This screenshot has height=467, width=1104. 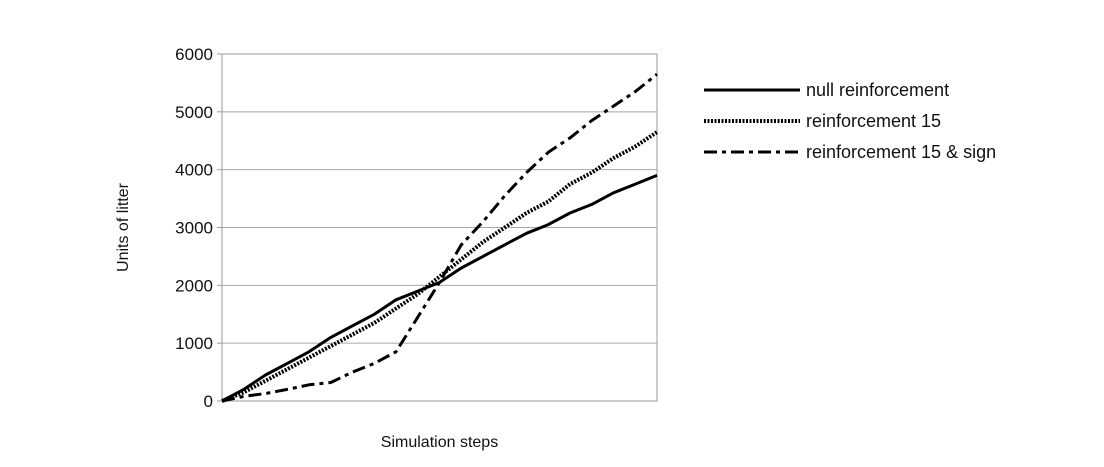 What do you see at coordinates (194, 343) in the screenshot?
I see `y-tick-label: 1000` at bounding box center [194, 343].